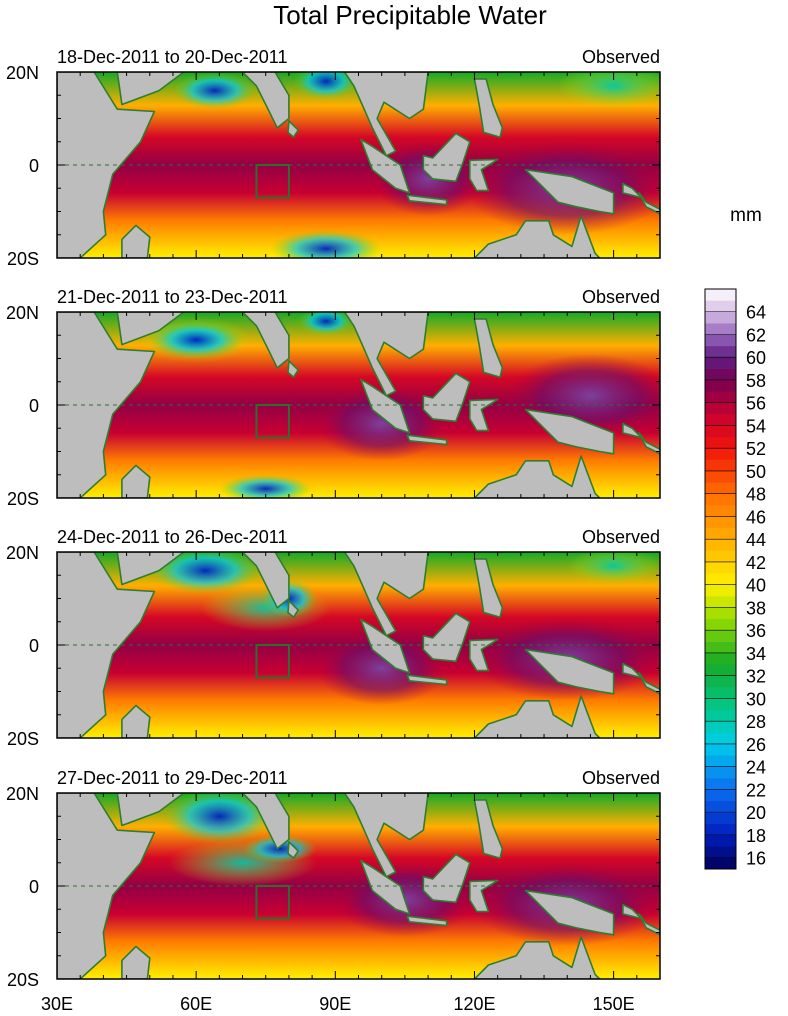  Describe the element at coordinates (756, 540) in the screenshot. I see `colorbar-tick-label: 44` at that location.